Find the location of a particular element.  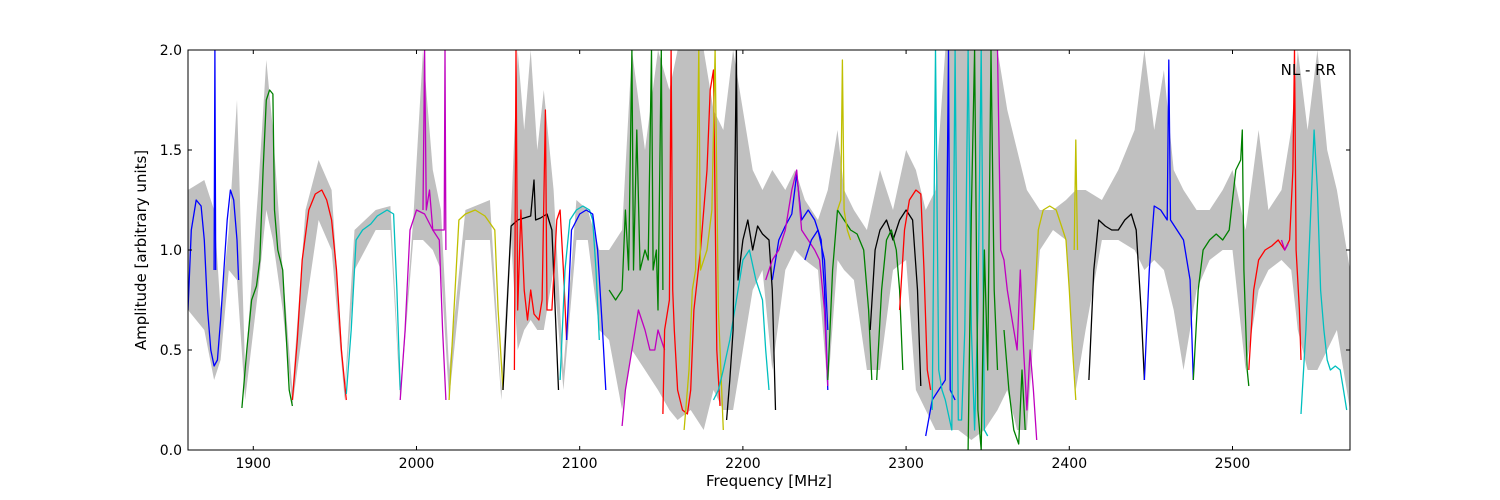

x-tick-label: 2300 is located at coordinates (906, 464).